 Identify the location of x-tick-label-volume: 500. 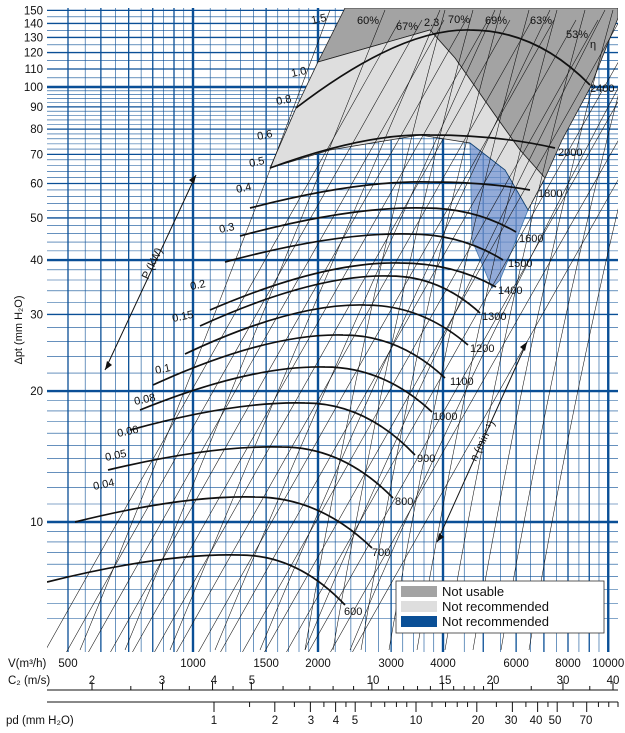
(67, 664).